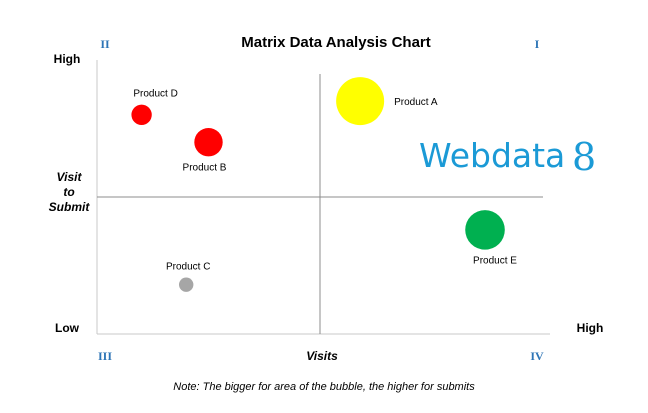  What do you see at coordinates (105, 356) in the screenshot?
I see `quadrant-label-iii: III` at bounding box center [105, 356].